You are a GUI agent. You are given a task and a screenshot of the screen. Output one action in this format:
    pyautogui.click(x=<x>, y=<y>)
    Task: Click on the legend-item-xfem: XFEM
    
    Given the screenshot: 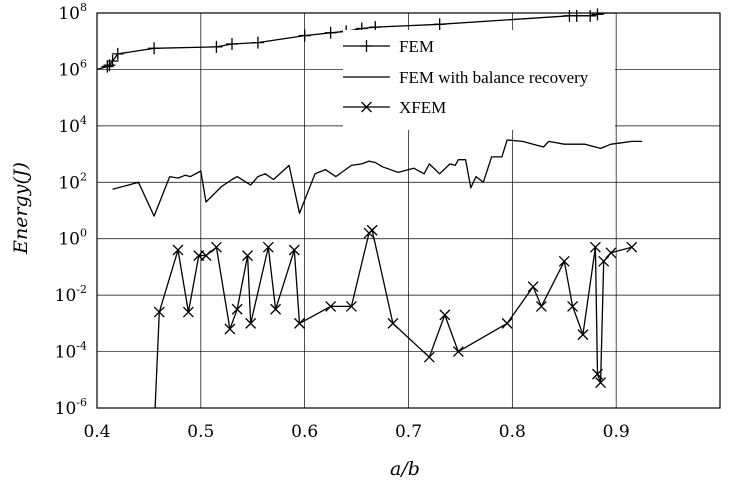 What is the action you would take?
    pyautogui.click(x=394, y=107)
    